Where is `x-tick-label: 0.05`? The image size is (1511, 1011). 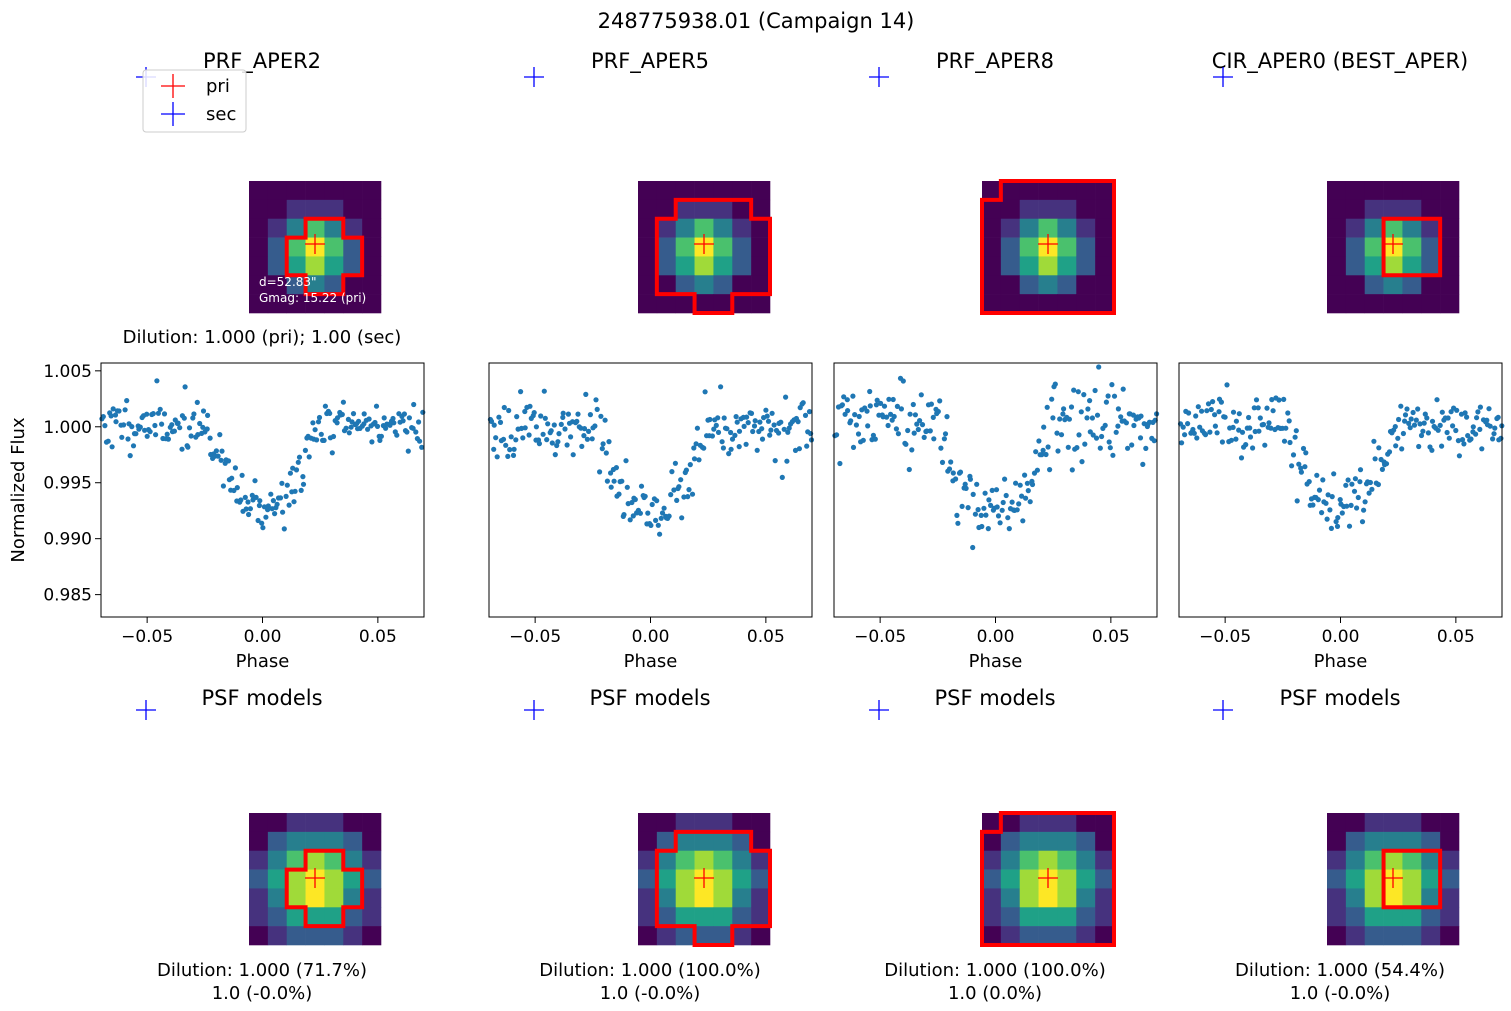
x-tick-label: 0.05 is located at coordinates (378, 637).